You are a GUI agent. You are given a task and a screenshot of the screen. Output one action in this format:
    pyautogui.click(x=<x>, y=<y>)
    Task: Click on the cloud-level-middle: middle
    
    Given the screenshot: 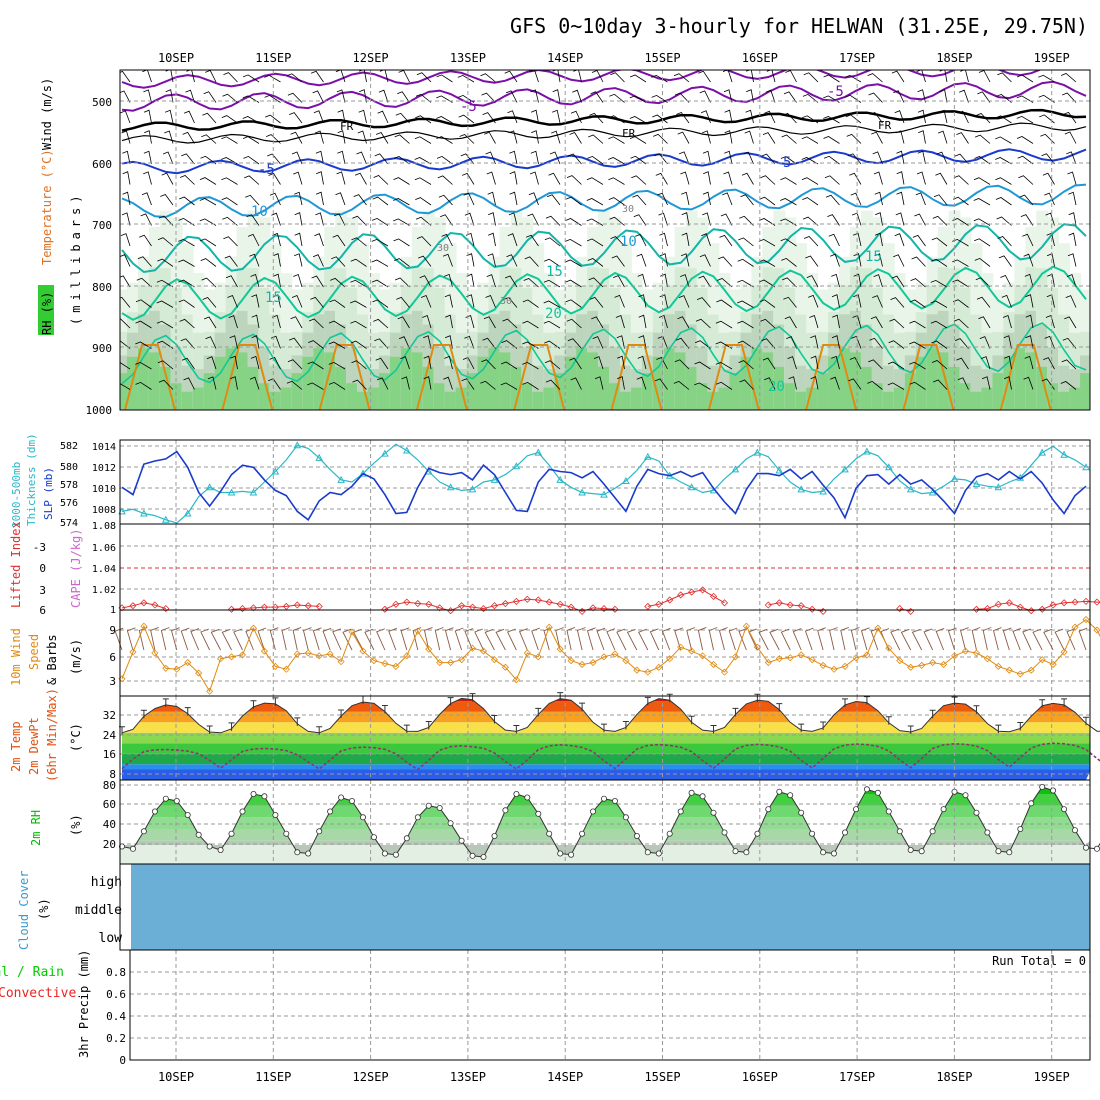 What is the action you would take?
    pyautogui.click(x=98, y=910)
    